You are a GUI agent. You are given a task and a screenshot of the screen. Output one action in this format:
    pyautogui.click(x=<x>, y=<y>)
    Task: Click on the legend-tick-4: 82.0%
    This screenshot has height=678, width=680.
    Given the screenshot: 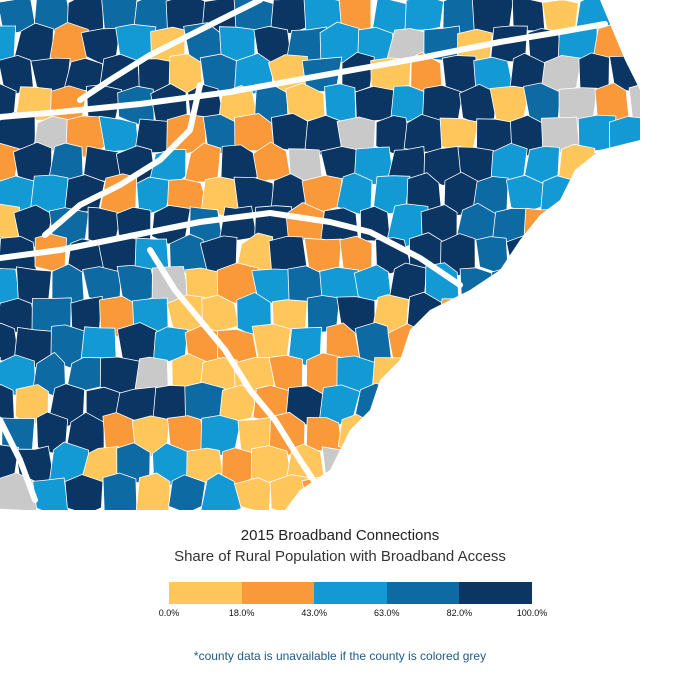 What is the action you would take?
    pyautogui.click(x=459, y=613)
    